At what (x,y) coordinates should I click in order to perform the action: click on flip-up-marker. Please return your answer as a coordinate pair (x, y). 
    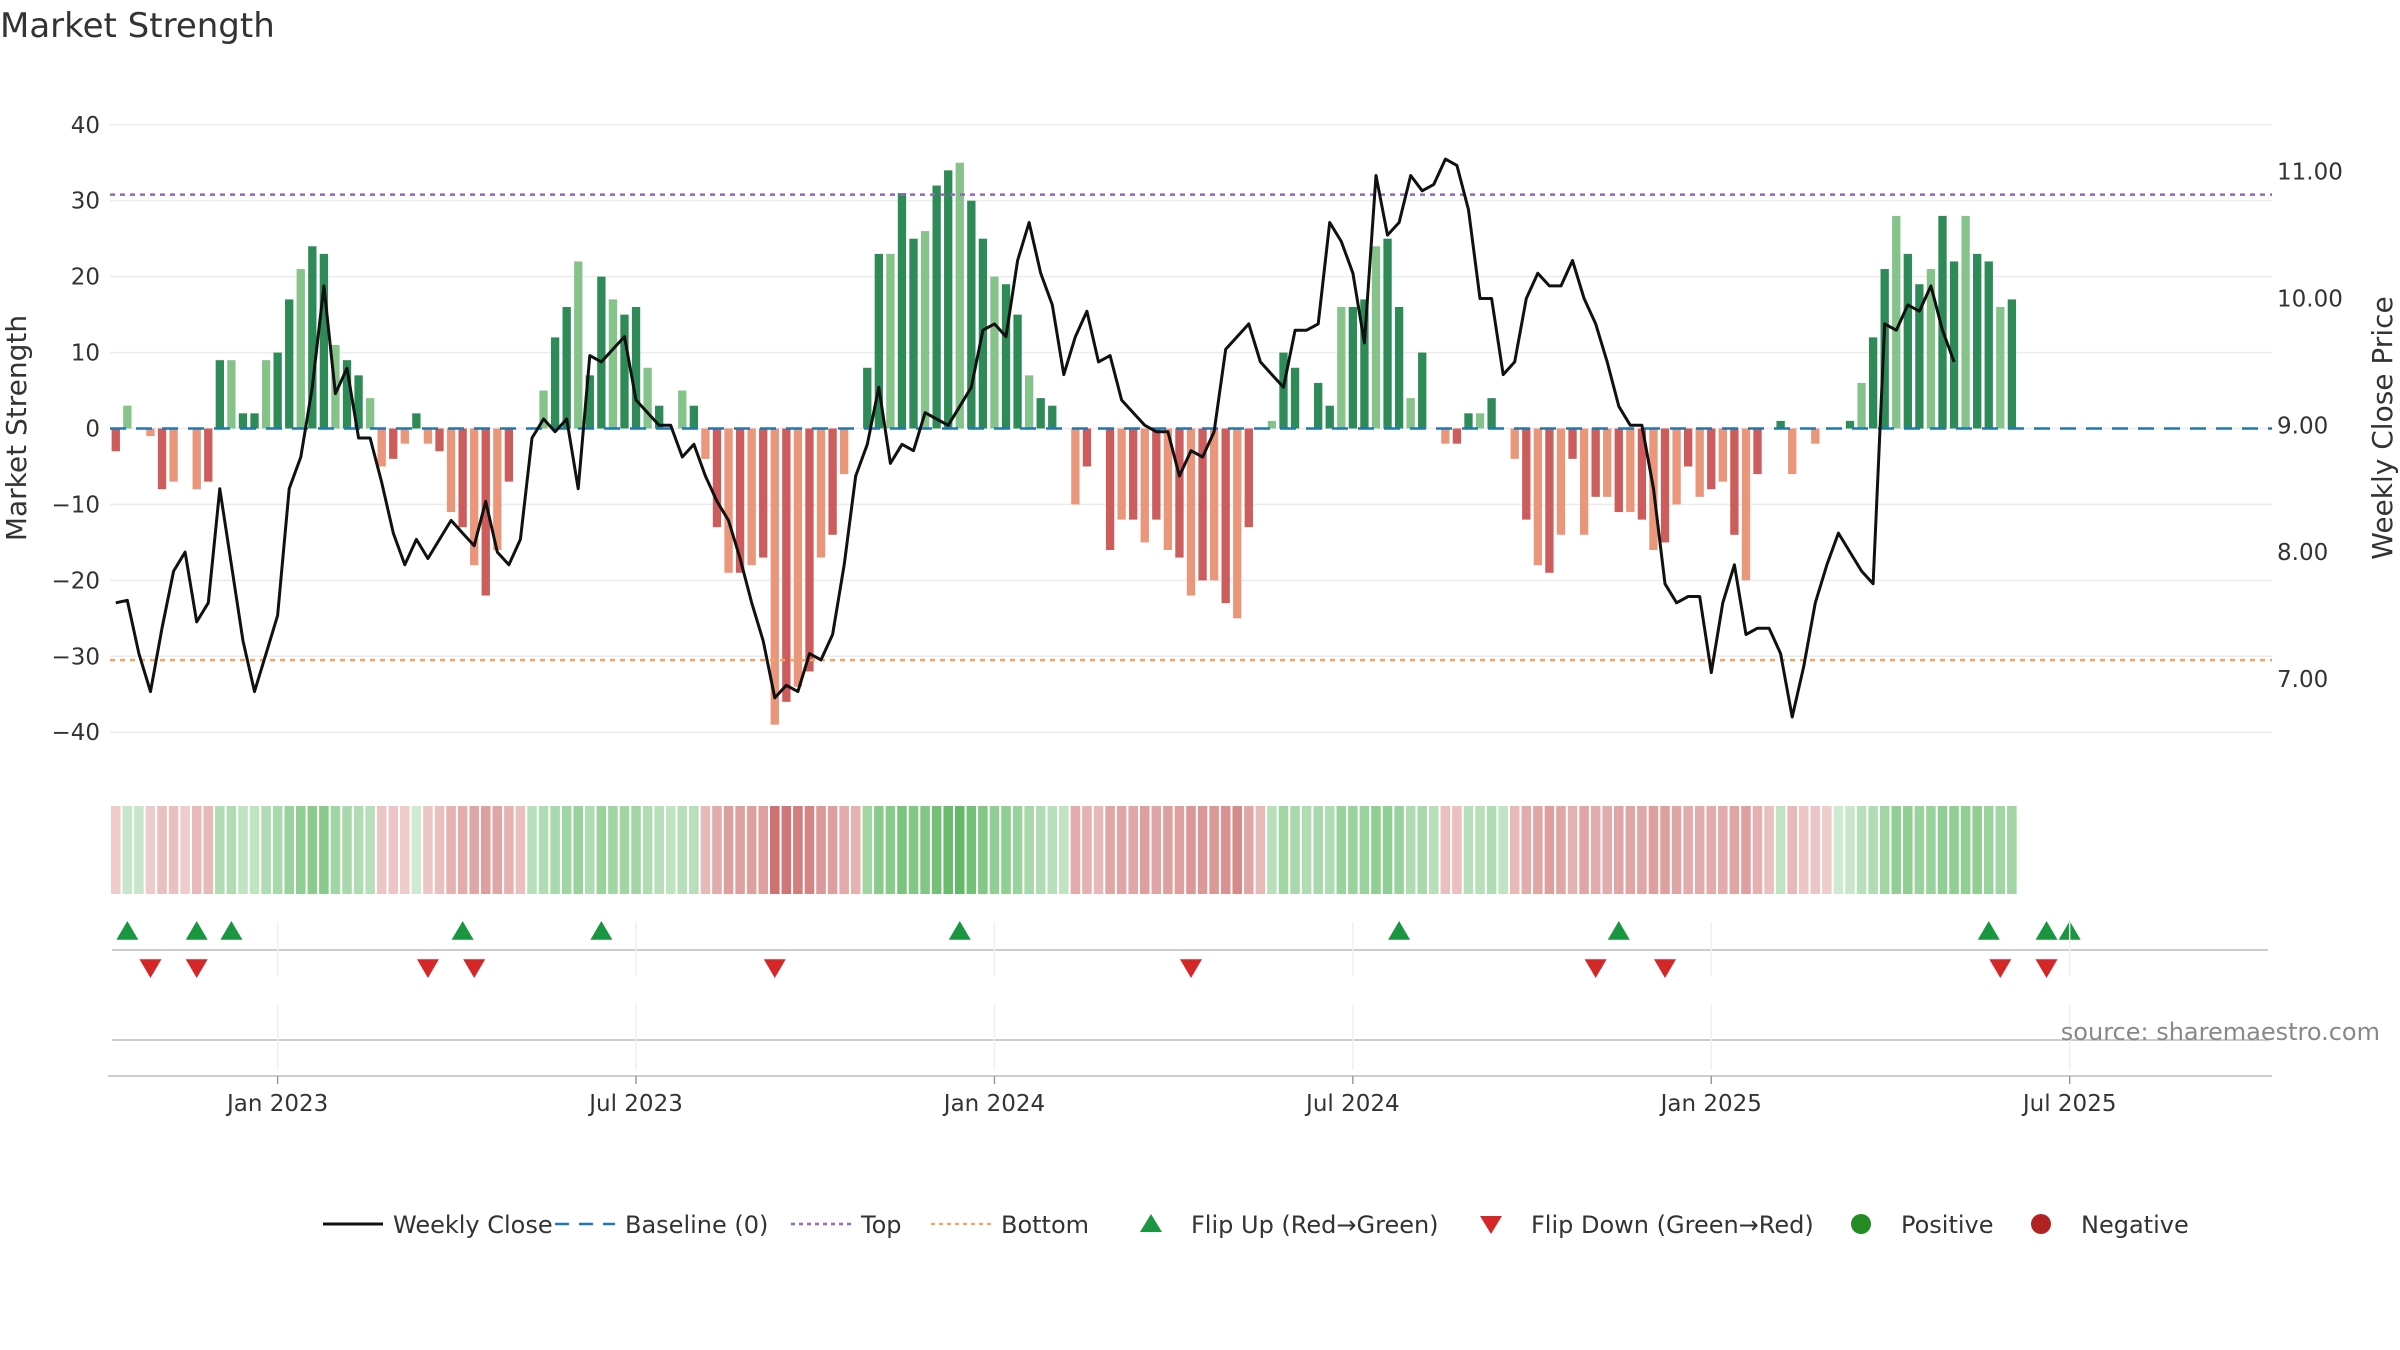
    Looking at the image, I should click on (231, 930).